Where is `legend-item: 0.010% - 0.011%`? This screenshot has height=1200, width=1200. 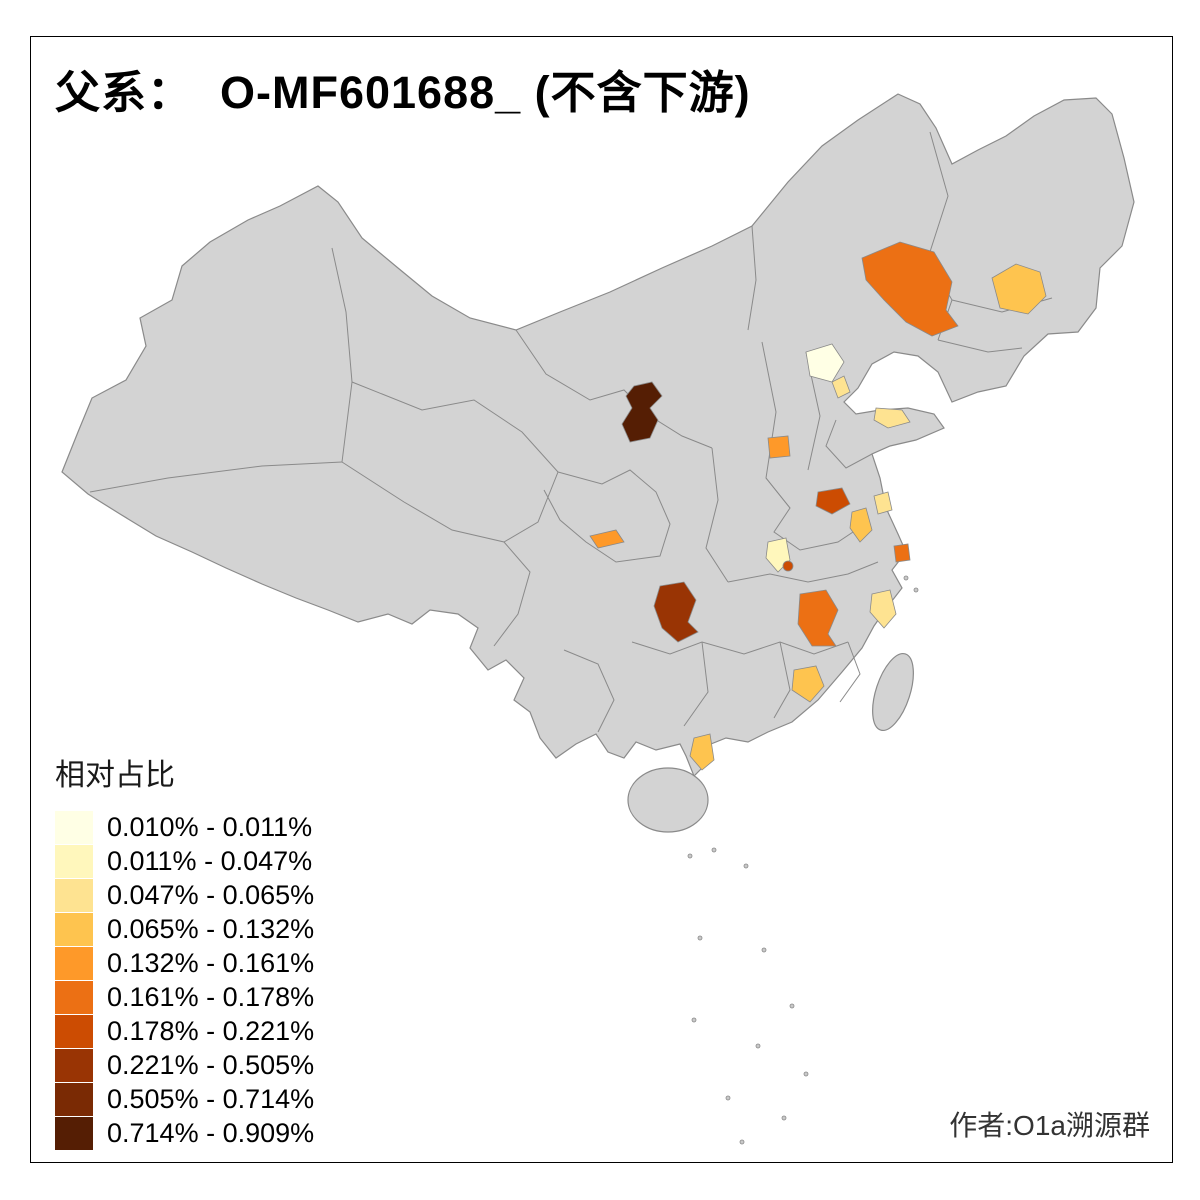
legend-item: 0.010% - 0.011% is located at coordinates (184, 827).